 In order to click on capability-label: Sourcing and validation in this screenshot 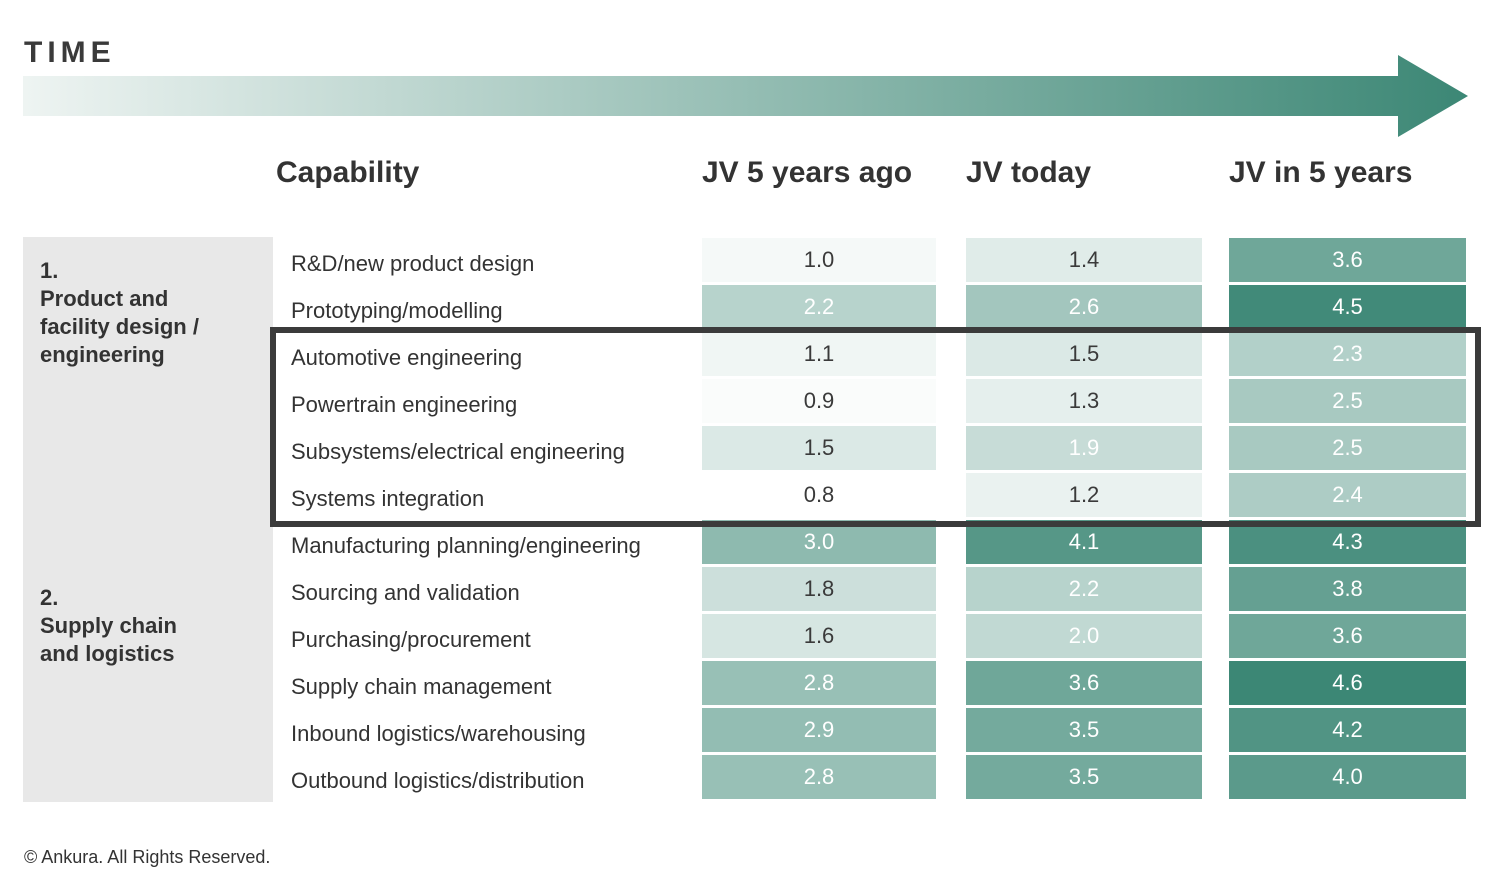, I will do `click(405, 592)`.